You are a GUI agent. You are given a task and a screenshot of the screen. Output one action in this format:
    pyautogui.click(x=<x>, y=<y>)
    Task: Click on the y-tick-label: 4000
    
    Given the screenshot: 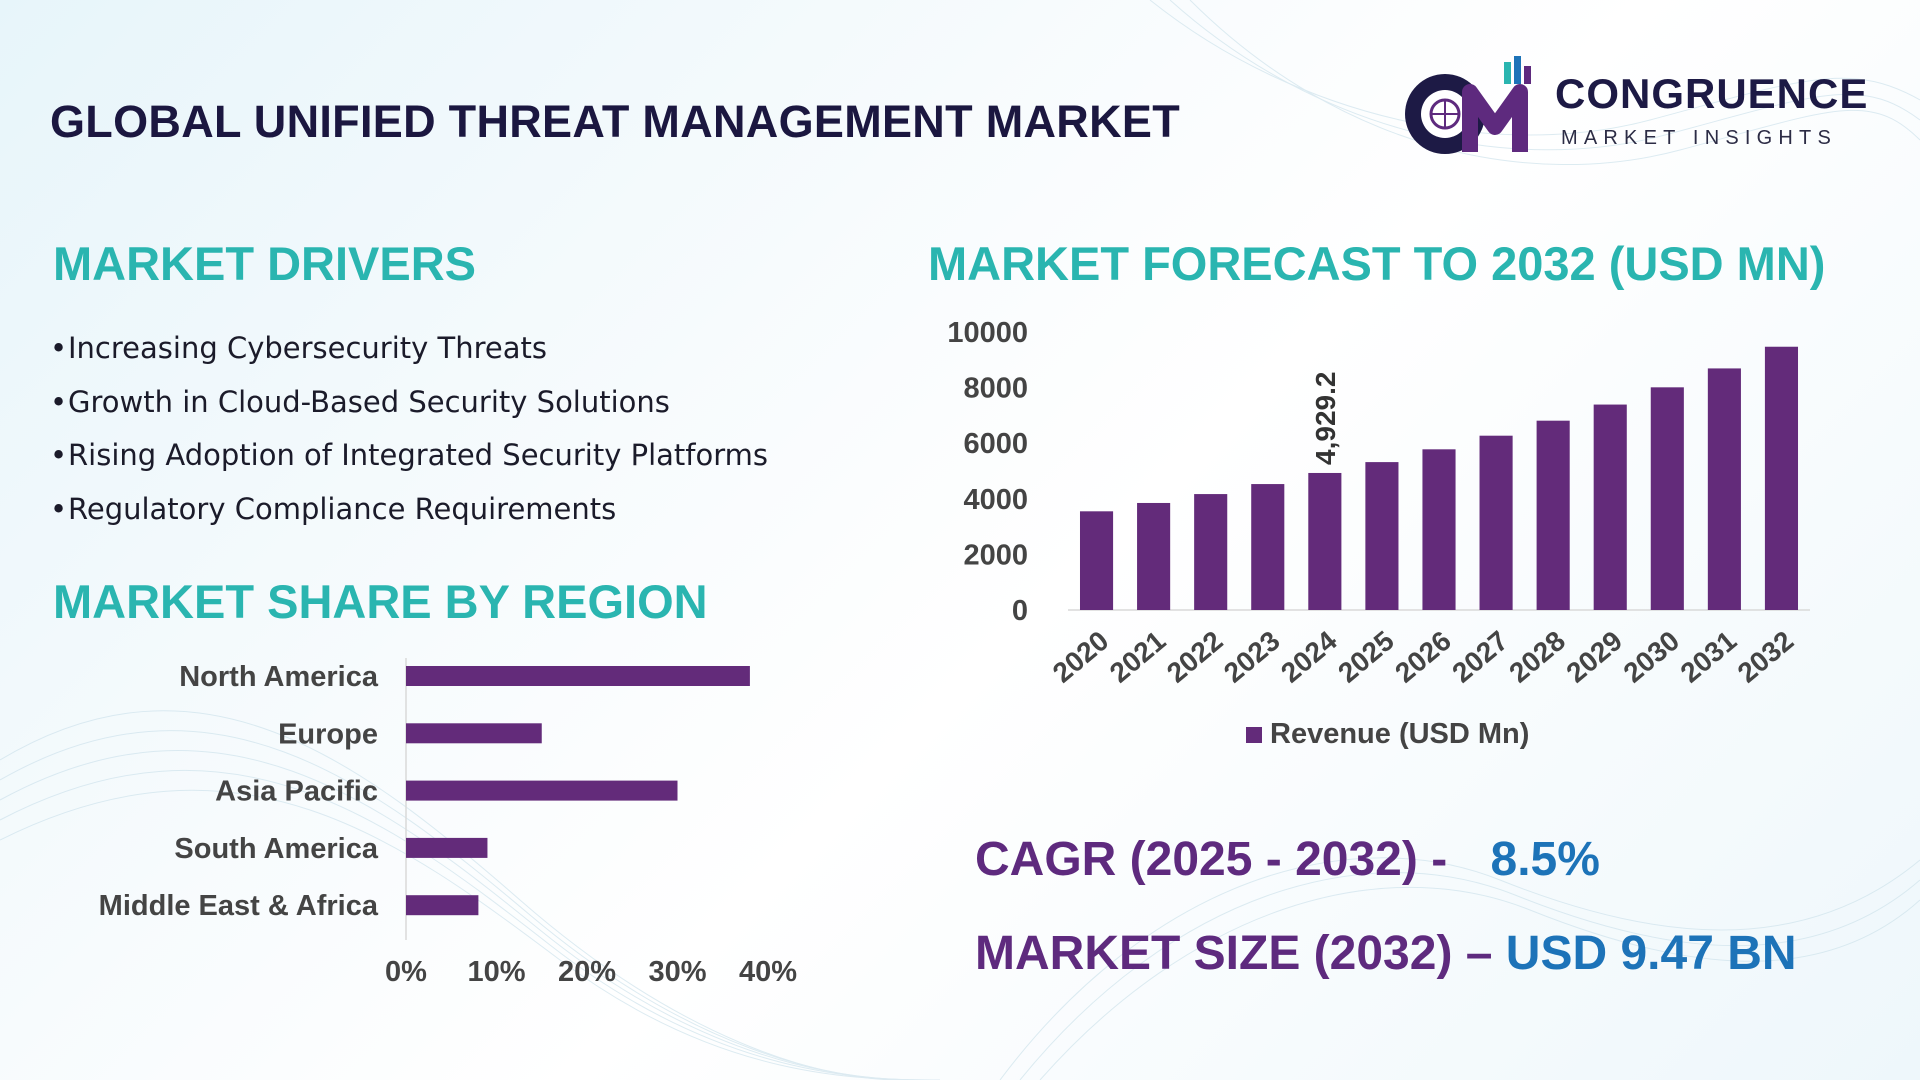 What is the action you would take?
    pyautogui.click(x=995, y=500)
    